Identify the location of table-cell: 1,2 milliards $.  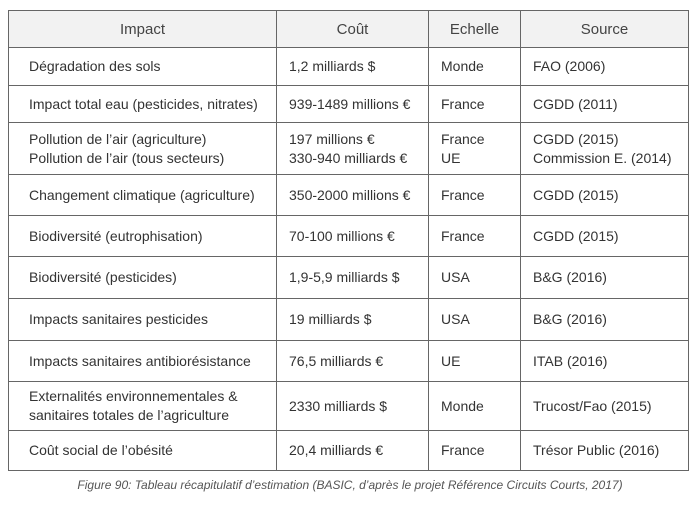
(352, 66).